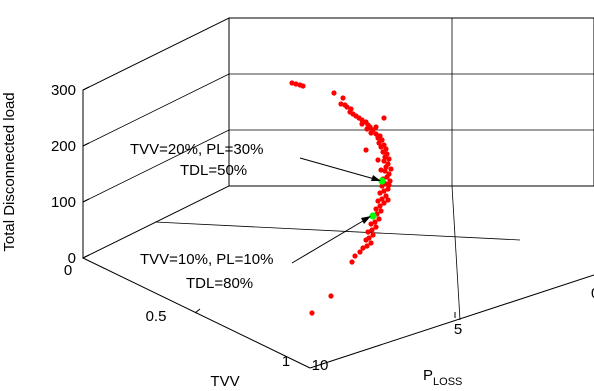 The image size is (594, 391). I want to click on annotation-2: TVV=10%, PL=10% TDL=80%, so click(255, 254).